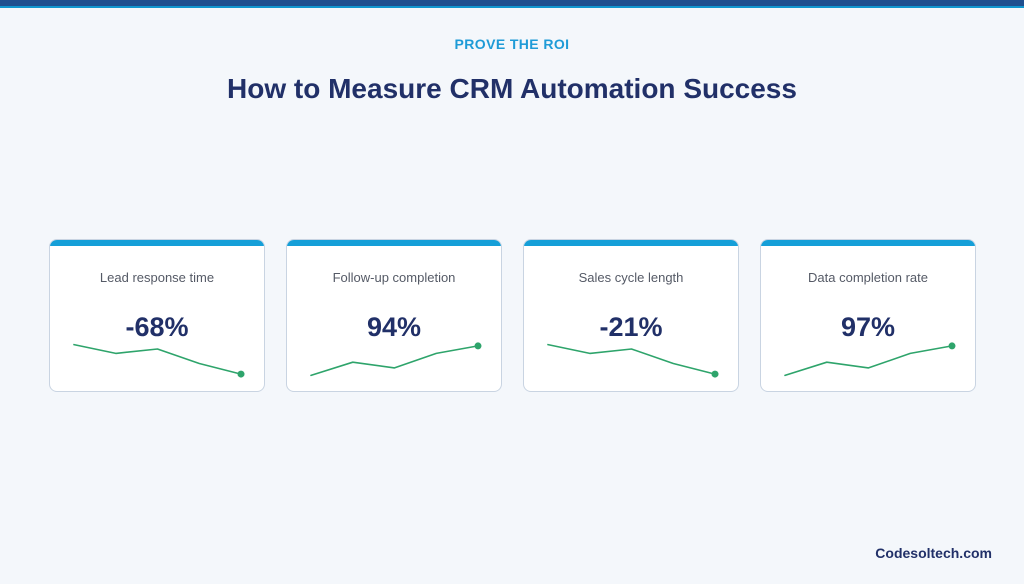 The height and width of the screenshot is (584, 1024). What do you see at coordinates (157, 327) in the screenshot?
I see `metric-value: -68%` at bounding box center [157, 327].